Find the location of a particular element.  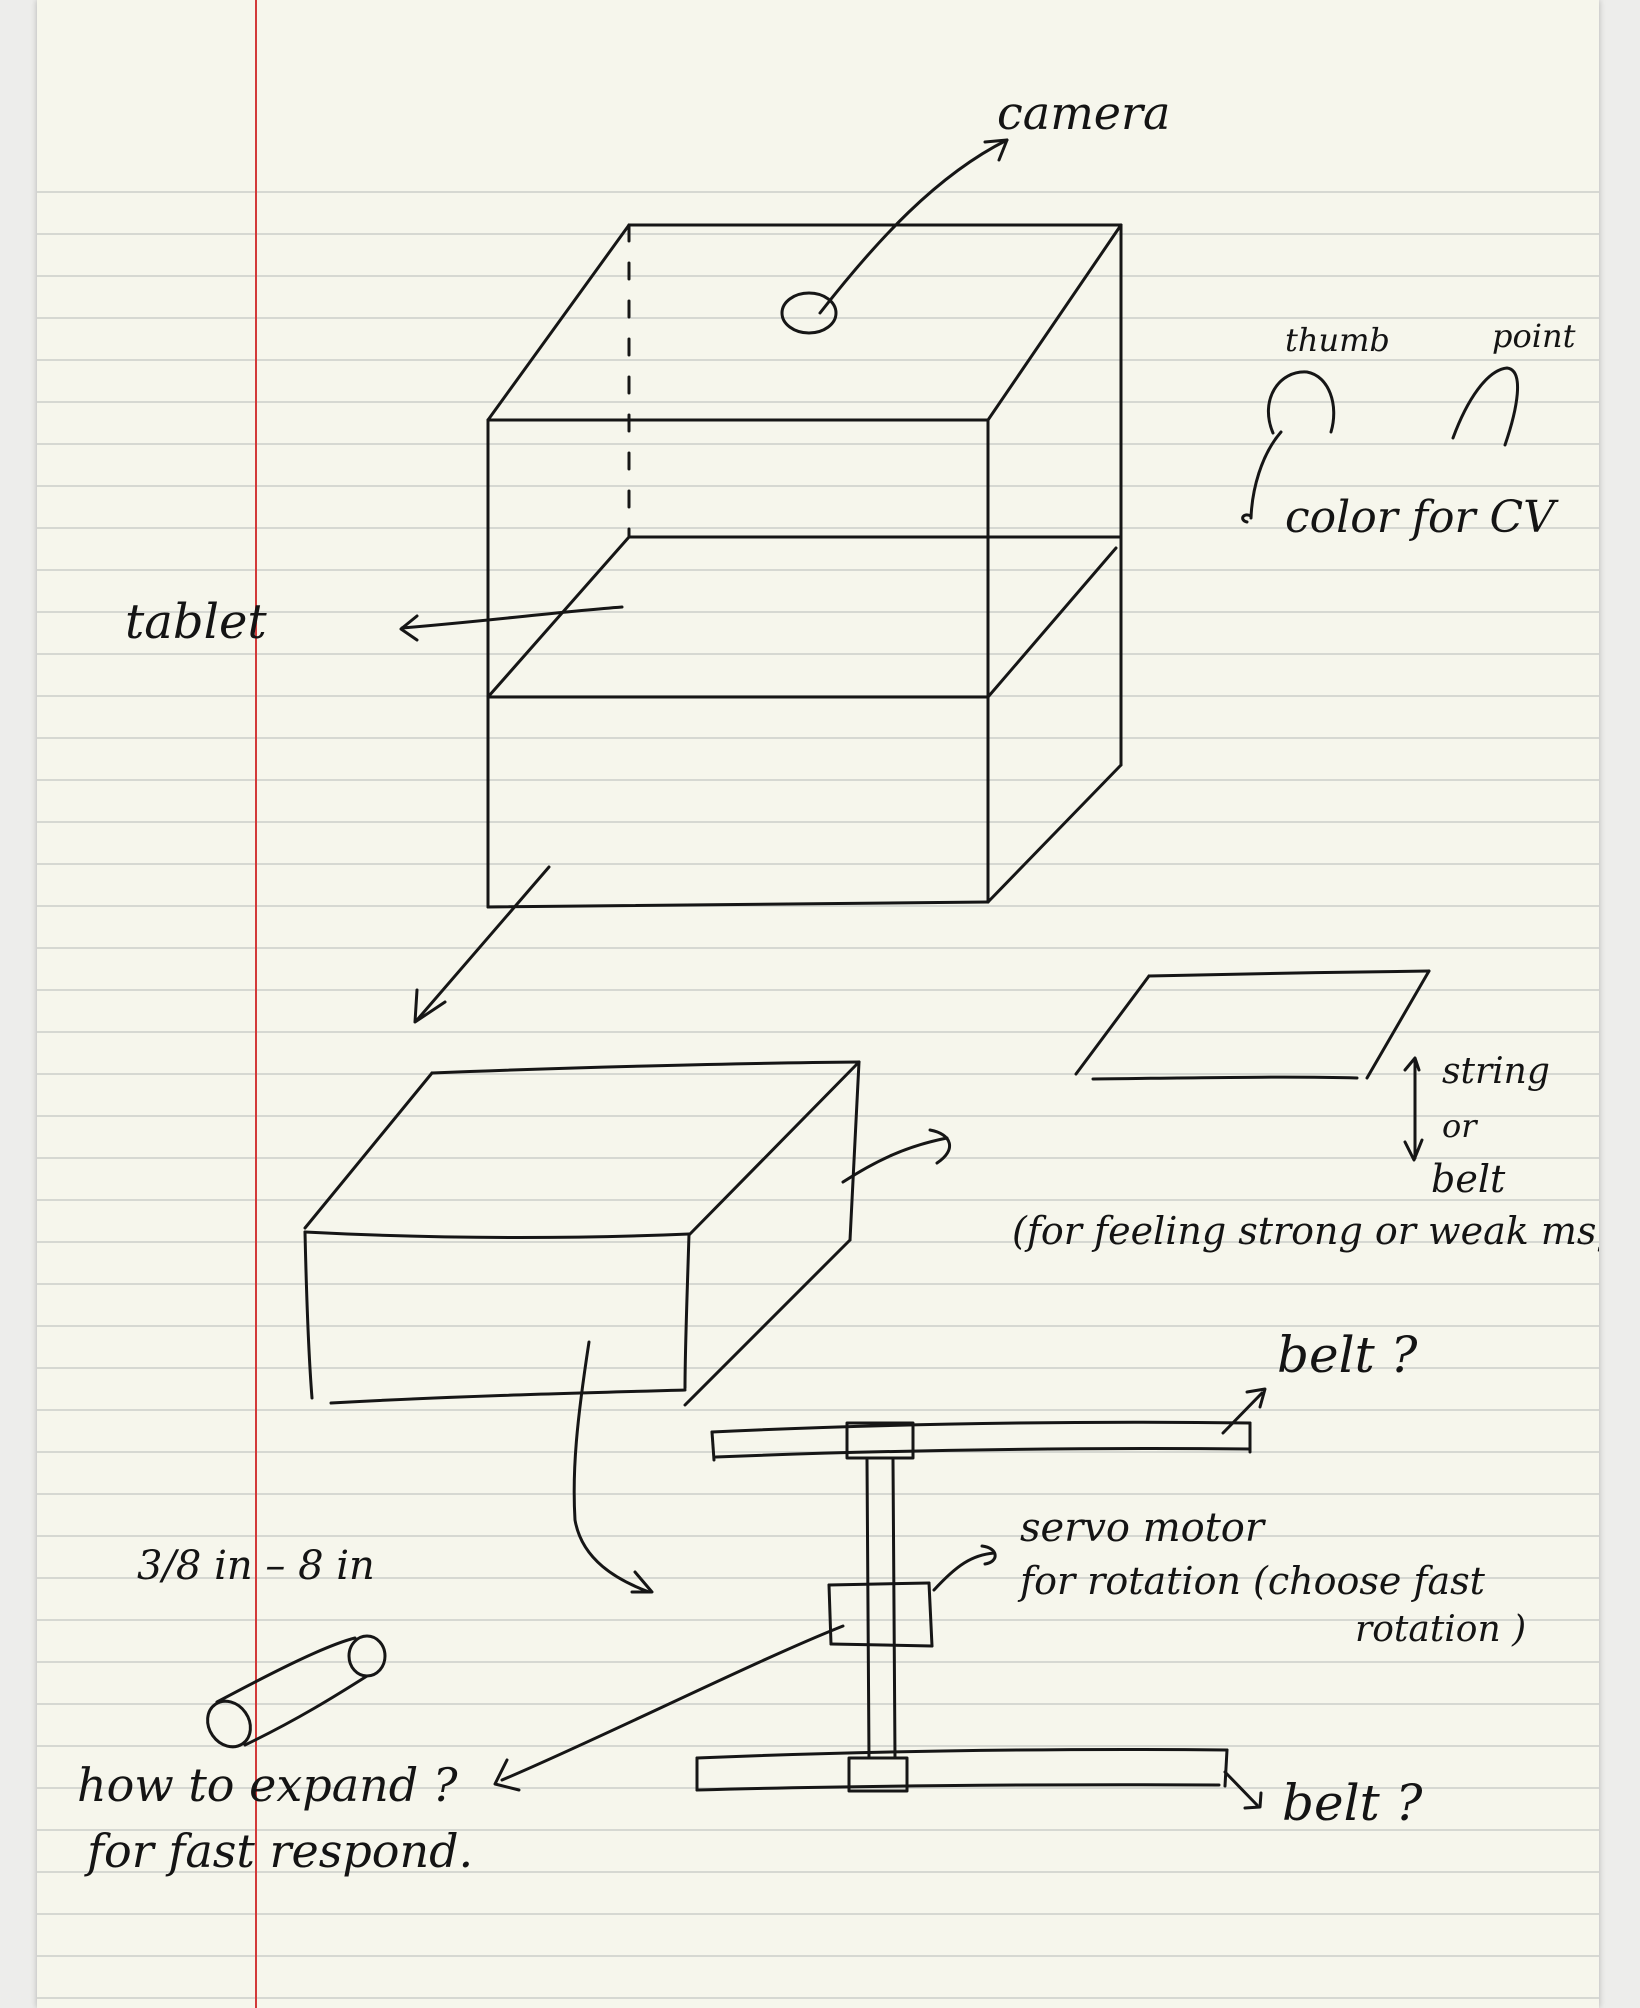

expand-arrow-head is located at coordinates (507, 1775).